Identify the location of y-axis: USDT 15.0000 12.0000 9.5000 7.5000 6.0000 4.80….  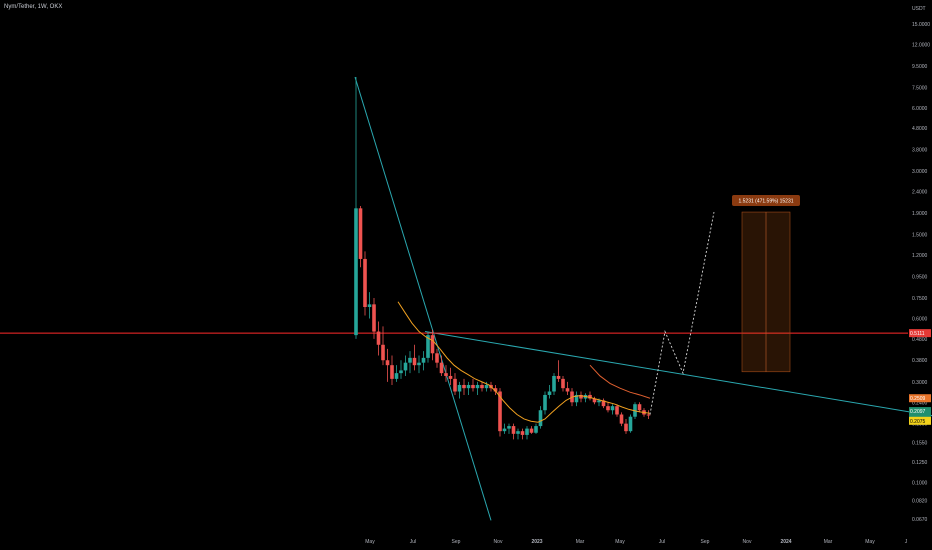
(921, 264).